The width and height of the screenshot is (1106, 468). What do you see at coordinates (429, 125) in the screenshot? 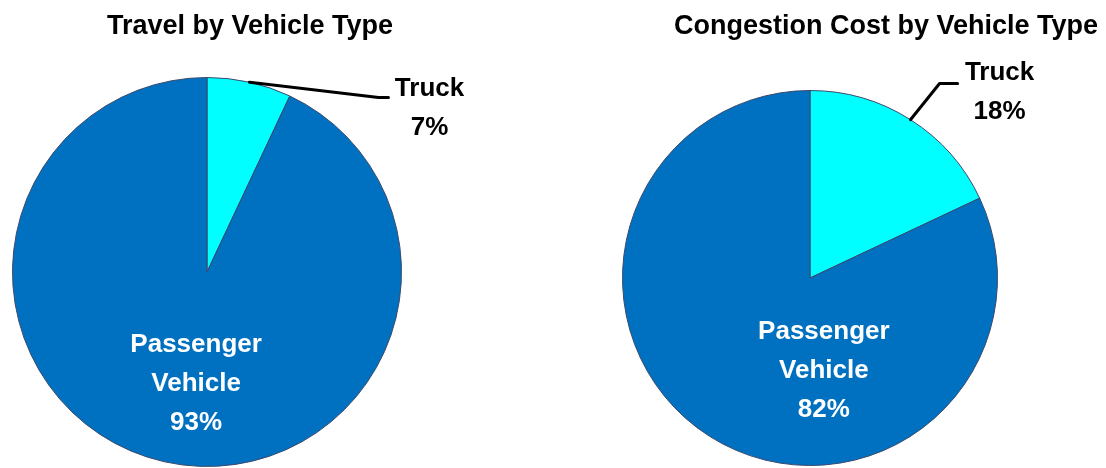
I see `data-label: 7%` at bounding box center [429, 125].